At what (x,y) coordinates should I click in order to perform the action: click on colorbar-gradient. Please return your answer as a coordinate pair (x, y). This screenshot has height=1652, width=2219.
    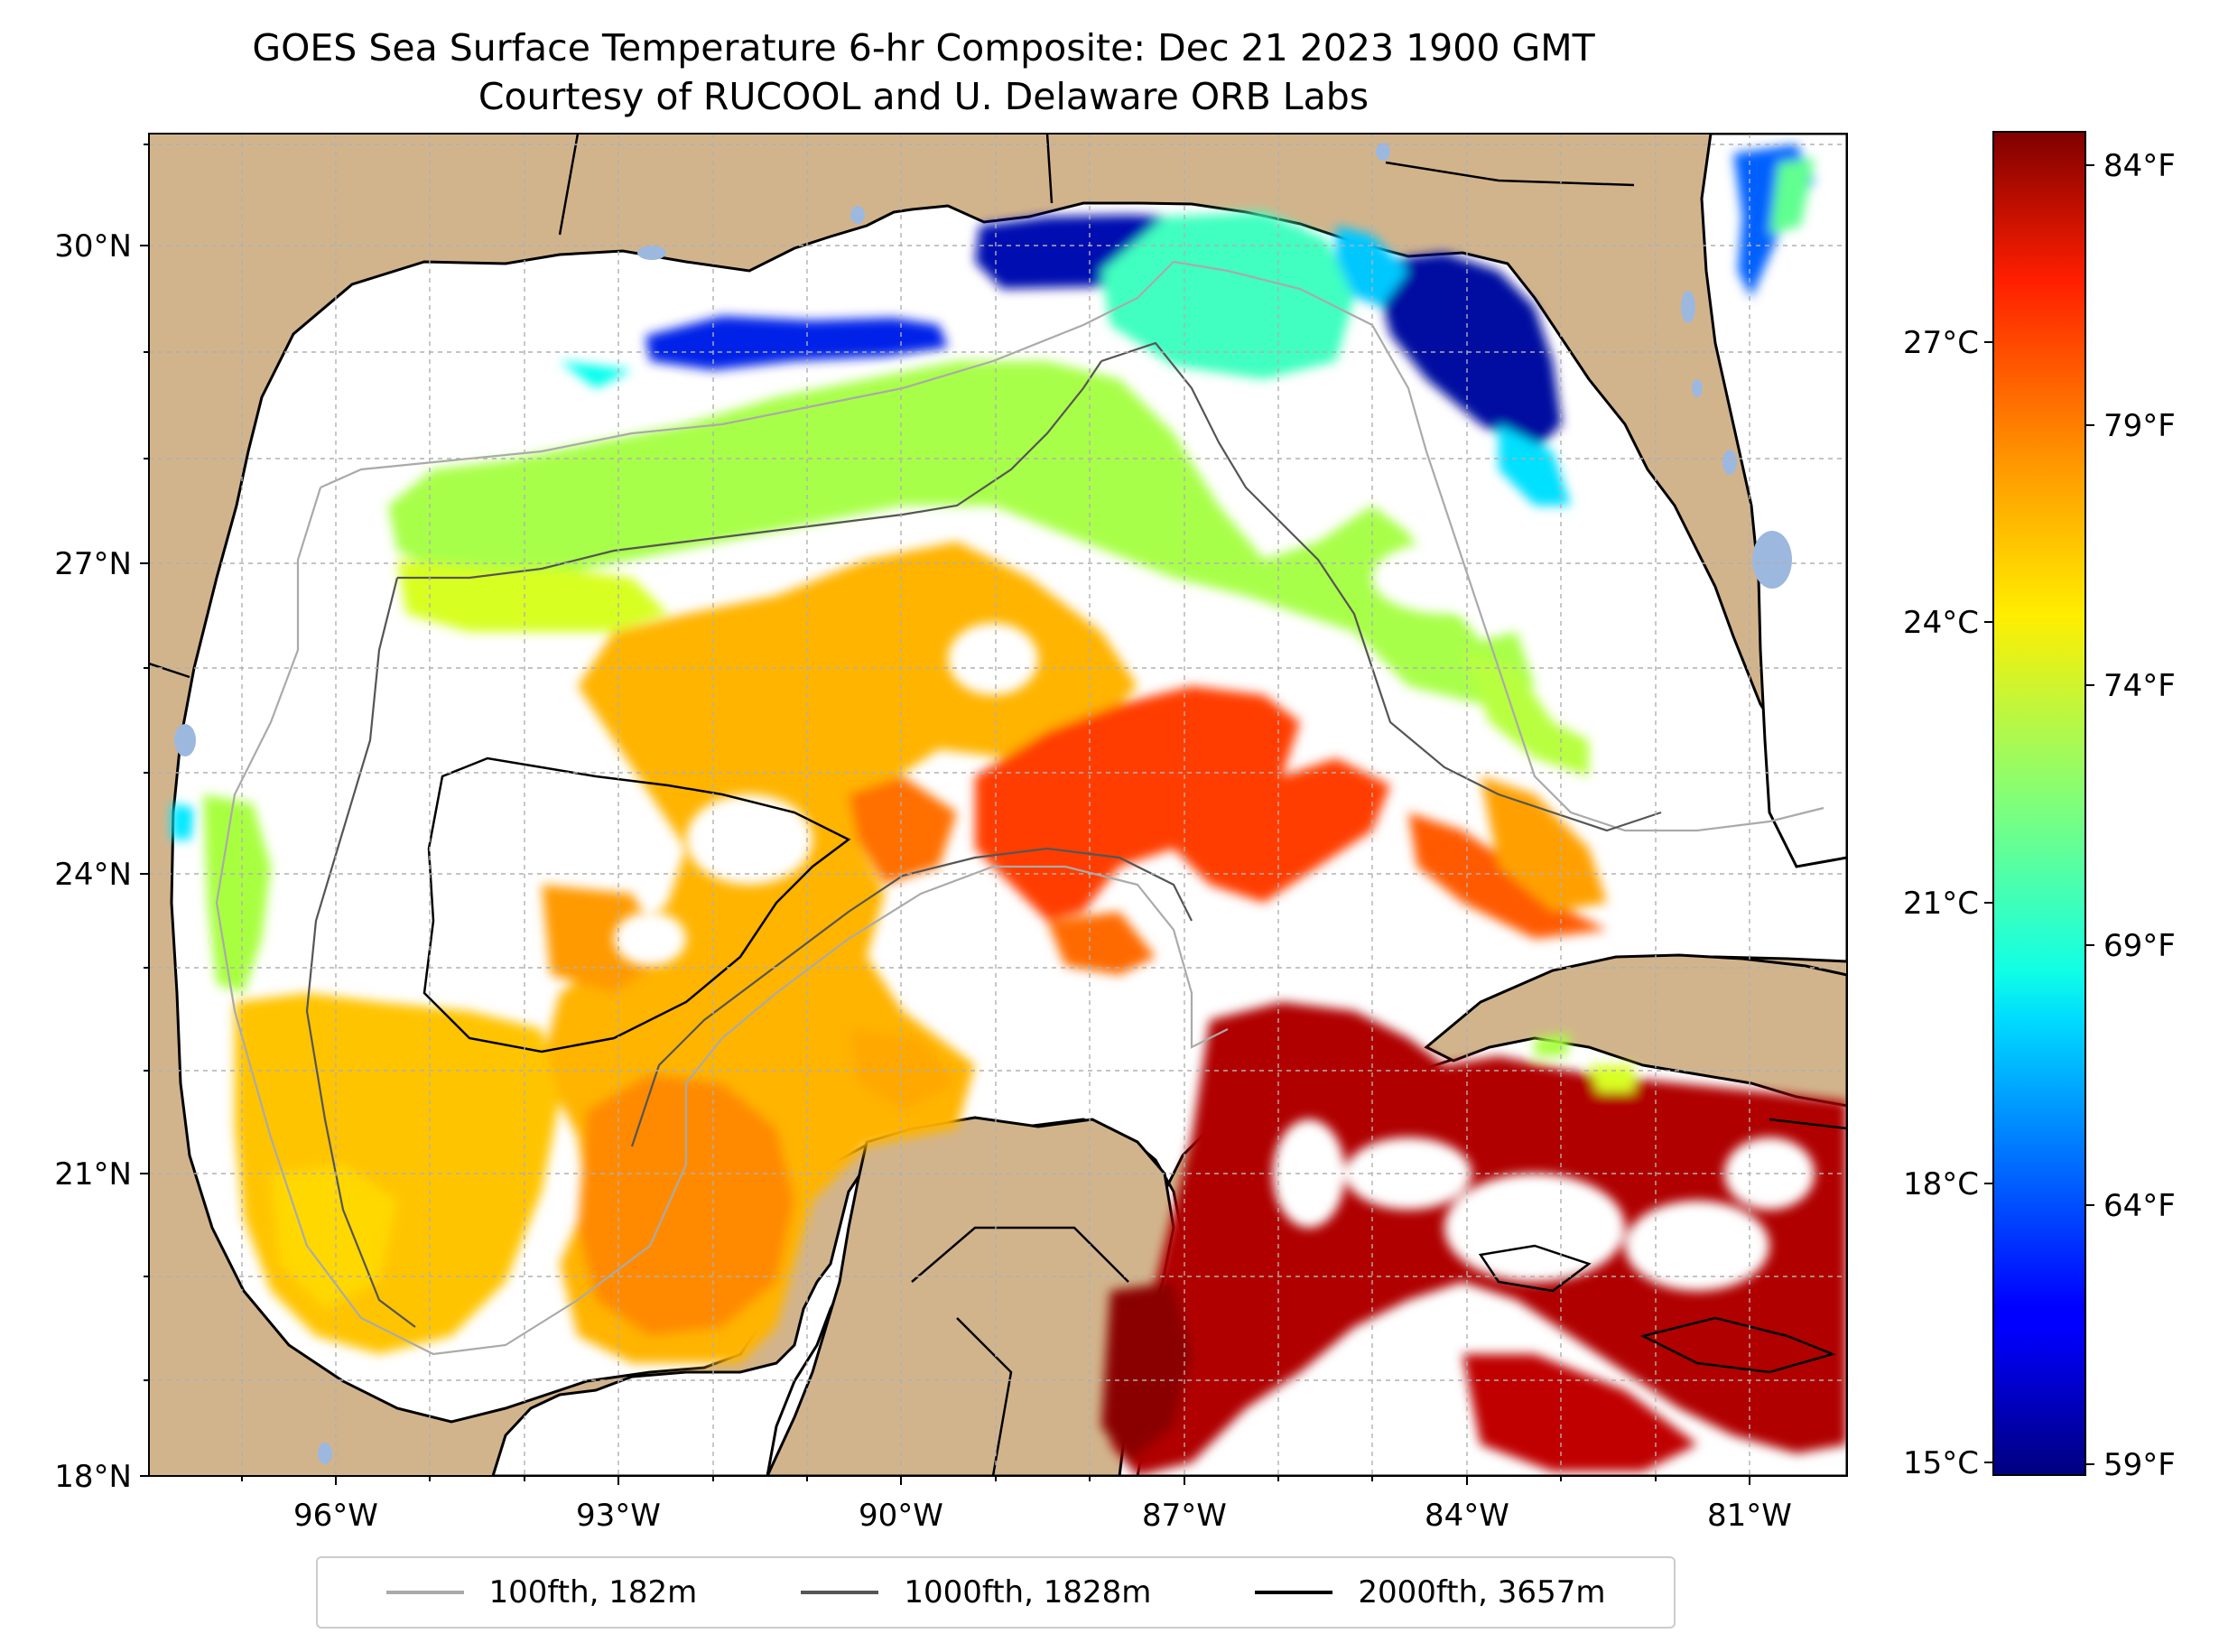
    Looking at the image, I should click on (2039, 803).